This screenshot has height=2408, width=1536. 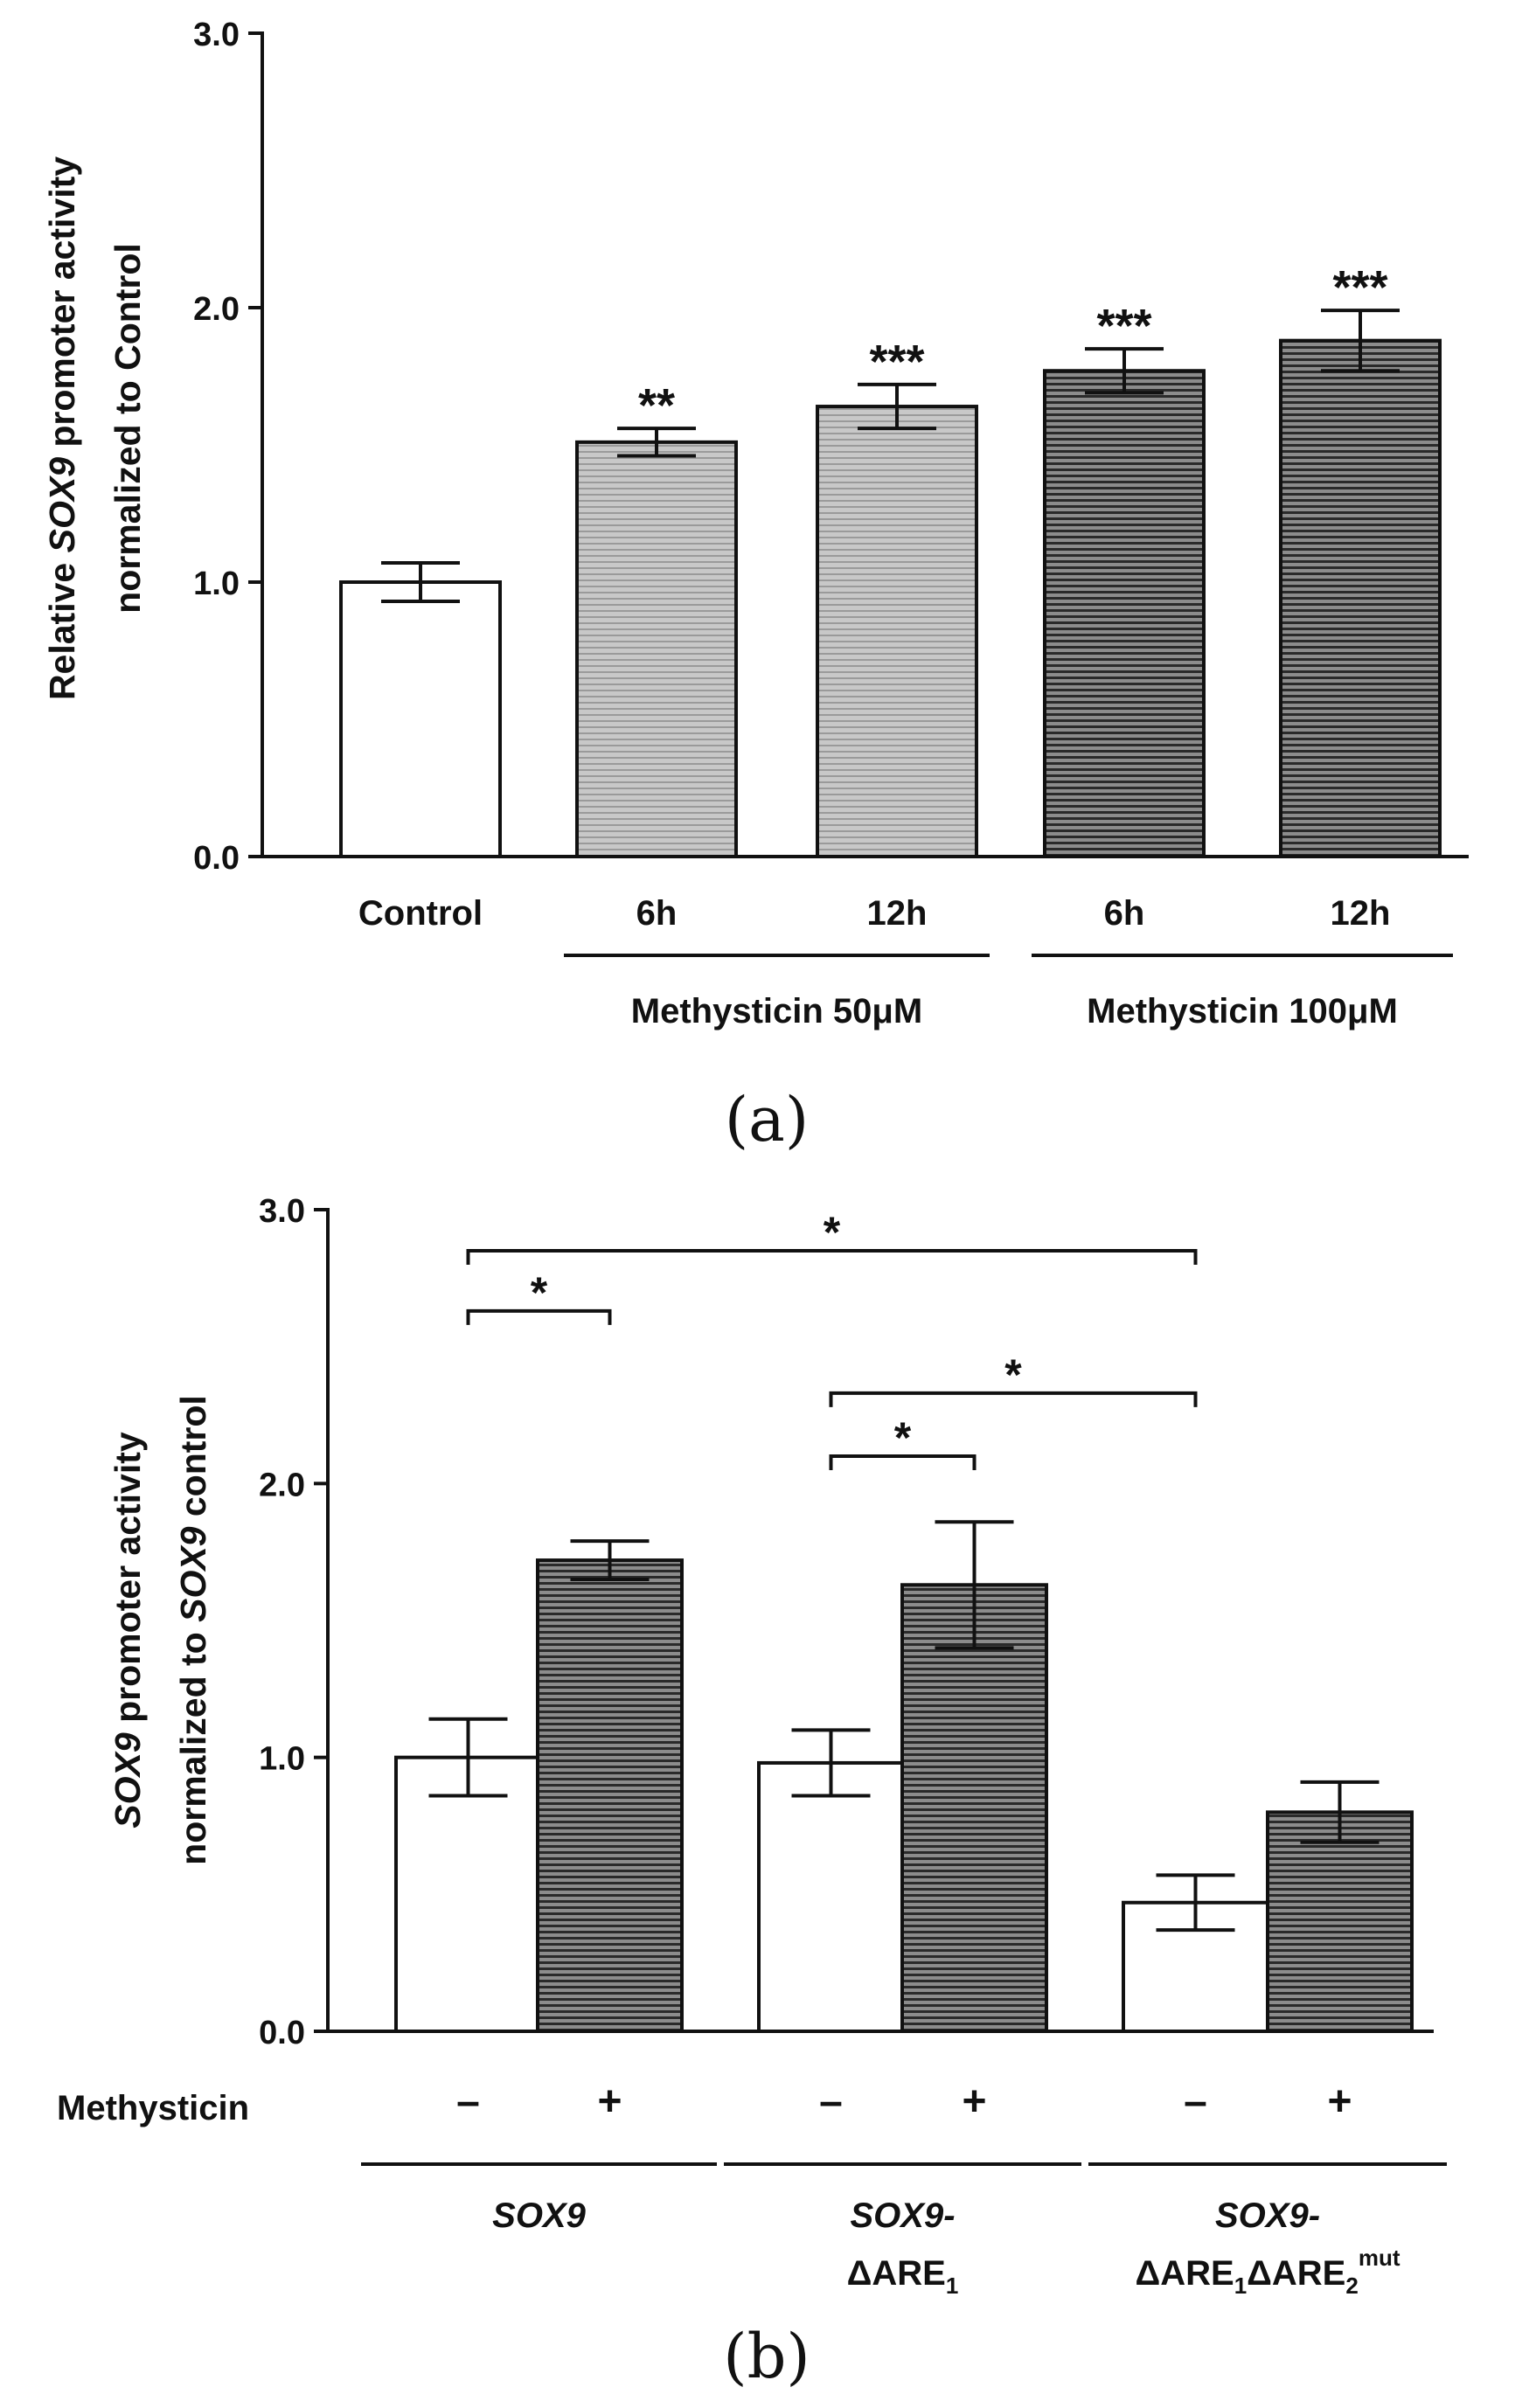 What do you see at coordinates (1008, 992) in the screenshot?
I see `chart-a-group-labels: Methysticin 50μM Methysticin 100μM` at bounding box center [1008, 992].